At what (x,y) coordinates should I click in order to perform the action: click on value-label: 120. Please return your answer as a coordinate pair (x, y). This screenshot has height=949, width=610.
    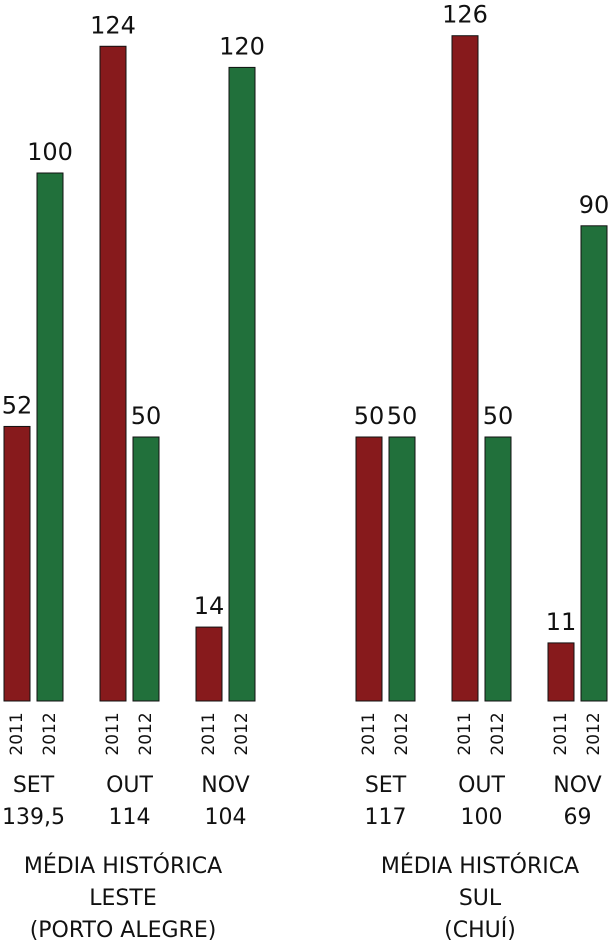
    Looking at the image, I should click on (242, 46).